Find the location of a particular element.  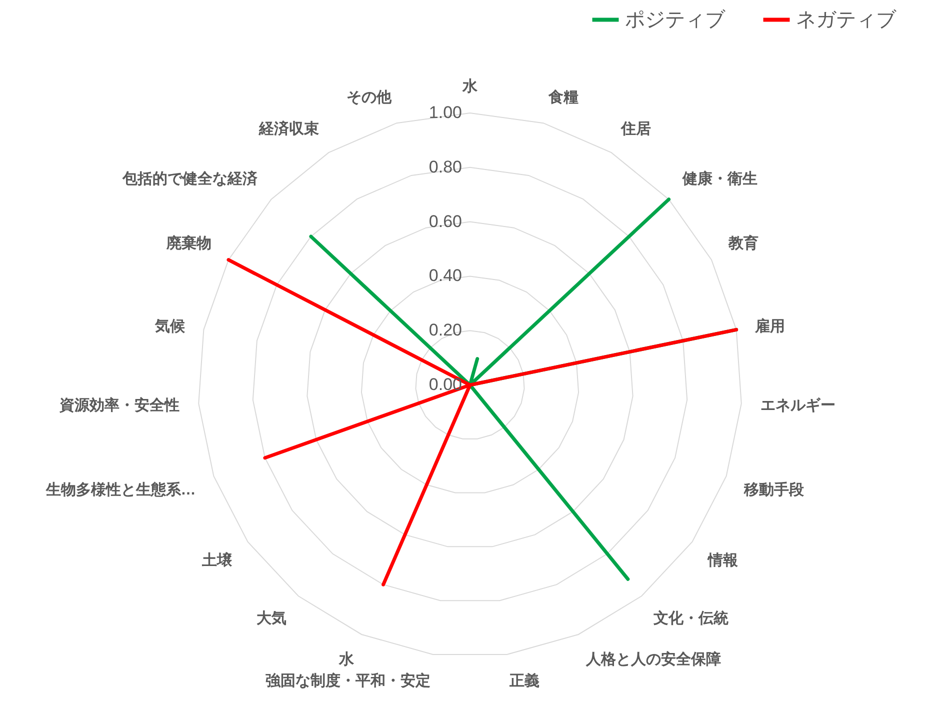

spoke-label: 廃棄物 is located at coordinates (189, 243).